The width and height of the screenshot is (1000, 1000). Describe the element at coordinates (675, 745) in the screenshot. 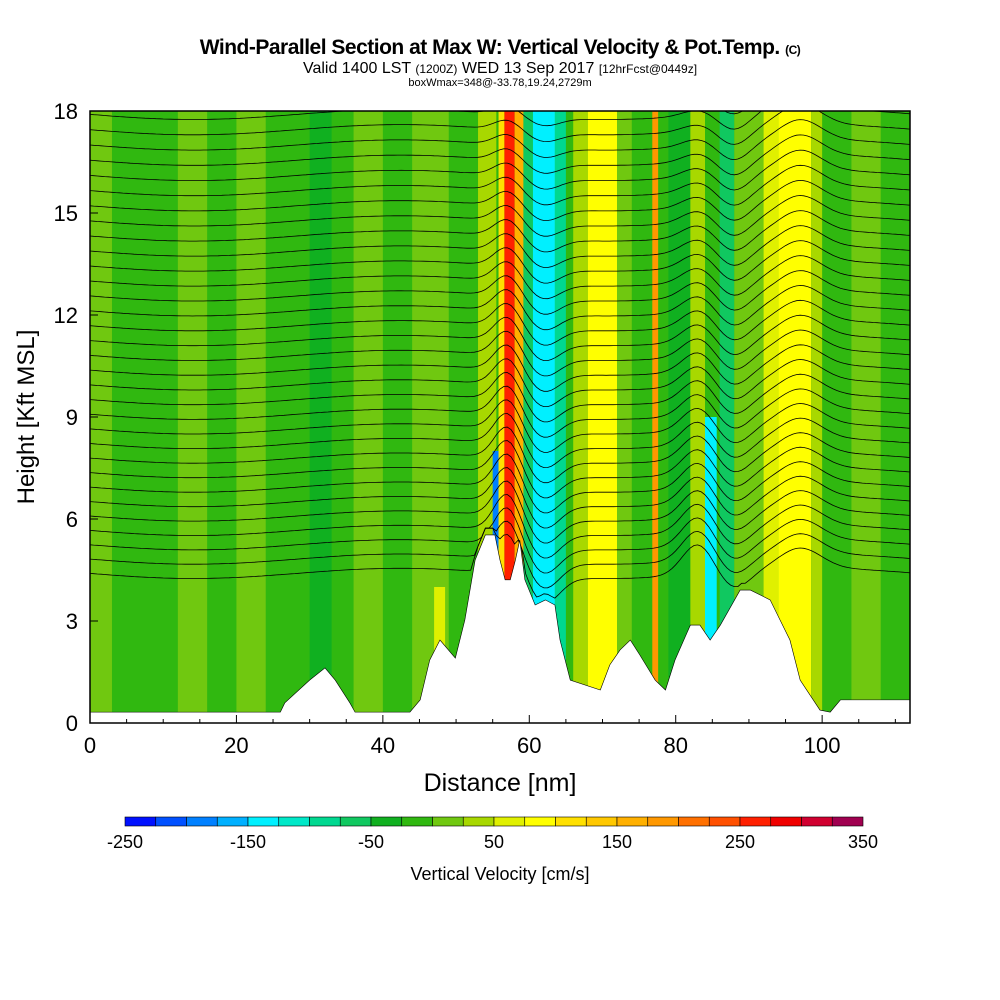

I see `x-tick-label: 80` at that location.